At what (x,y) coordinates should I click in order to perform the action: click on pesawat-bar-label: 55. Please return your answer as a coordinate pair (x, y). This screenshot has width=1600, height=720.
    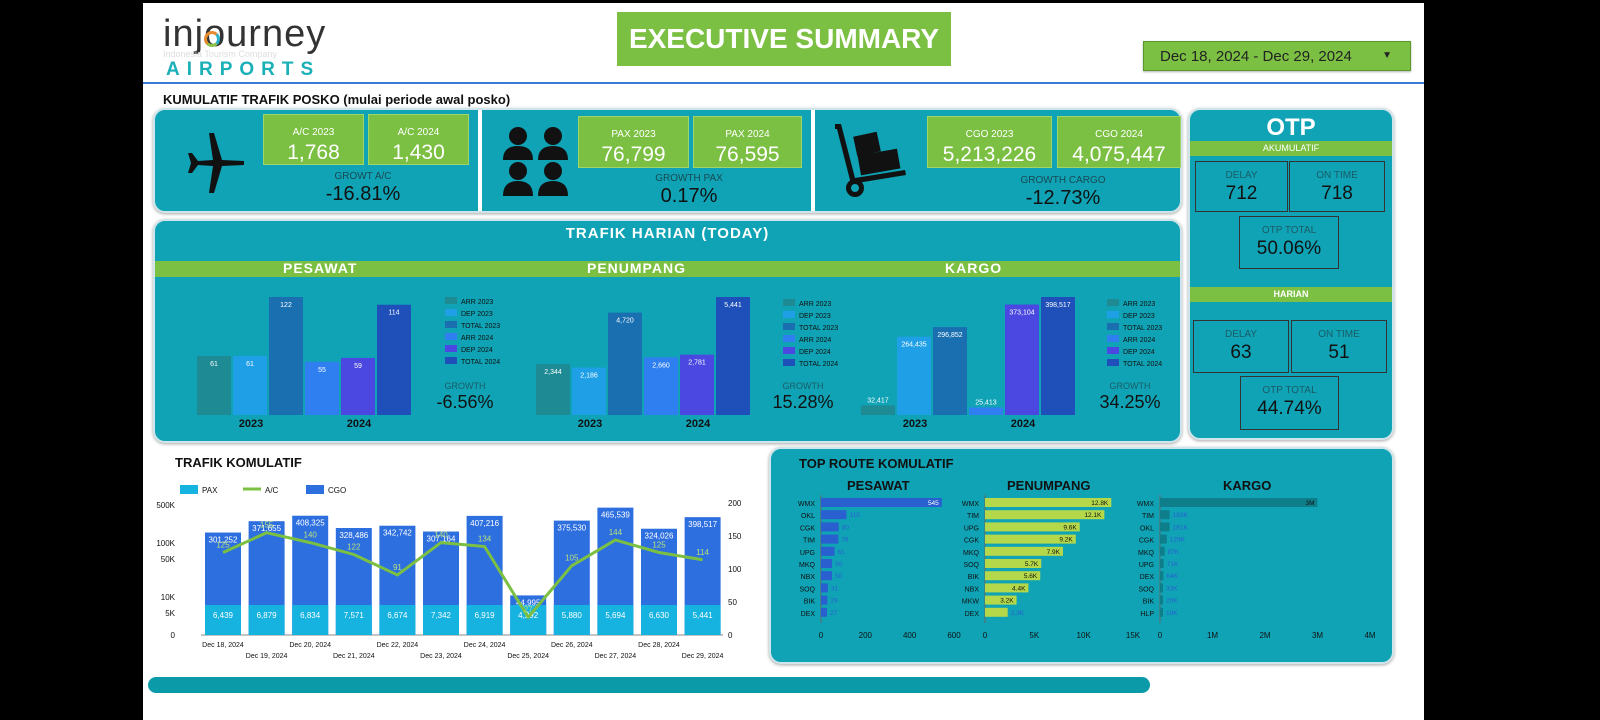
    Looking at the image, I should click on (322, 370).